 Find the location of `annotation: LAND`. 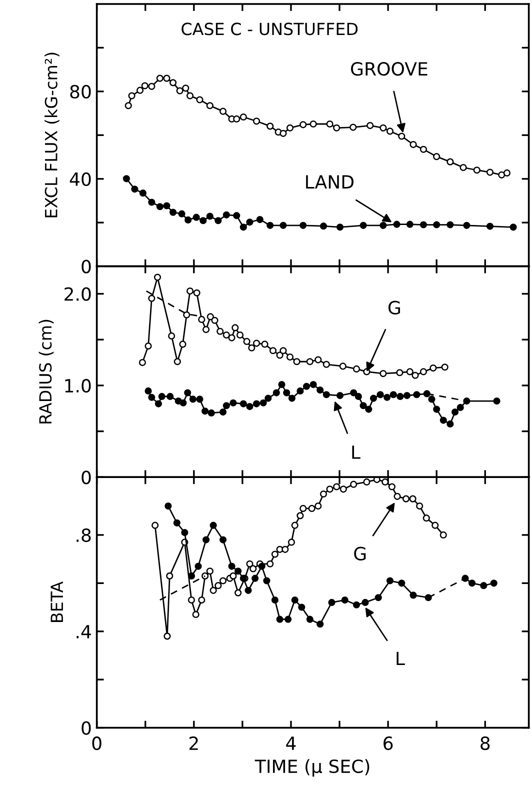

annotation: LAND is located at coordinates (330, 181).